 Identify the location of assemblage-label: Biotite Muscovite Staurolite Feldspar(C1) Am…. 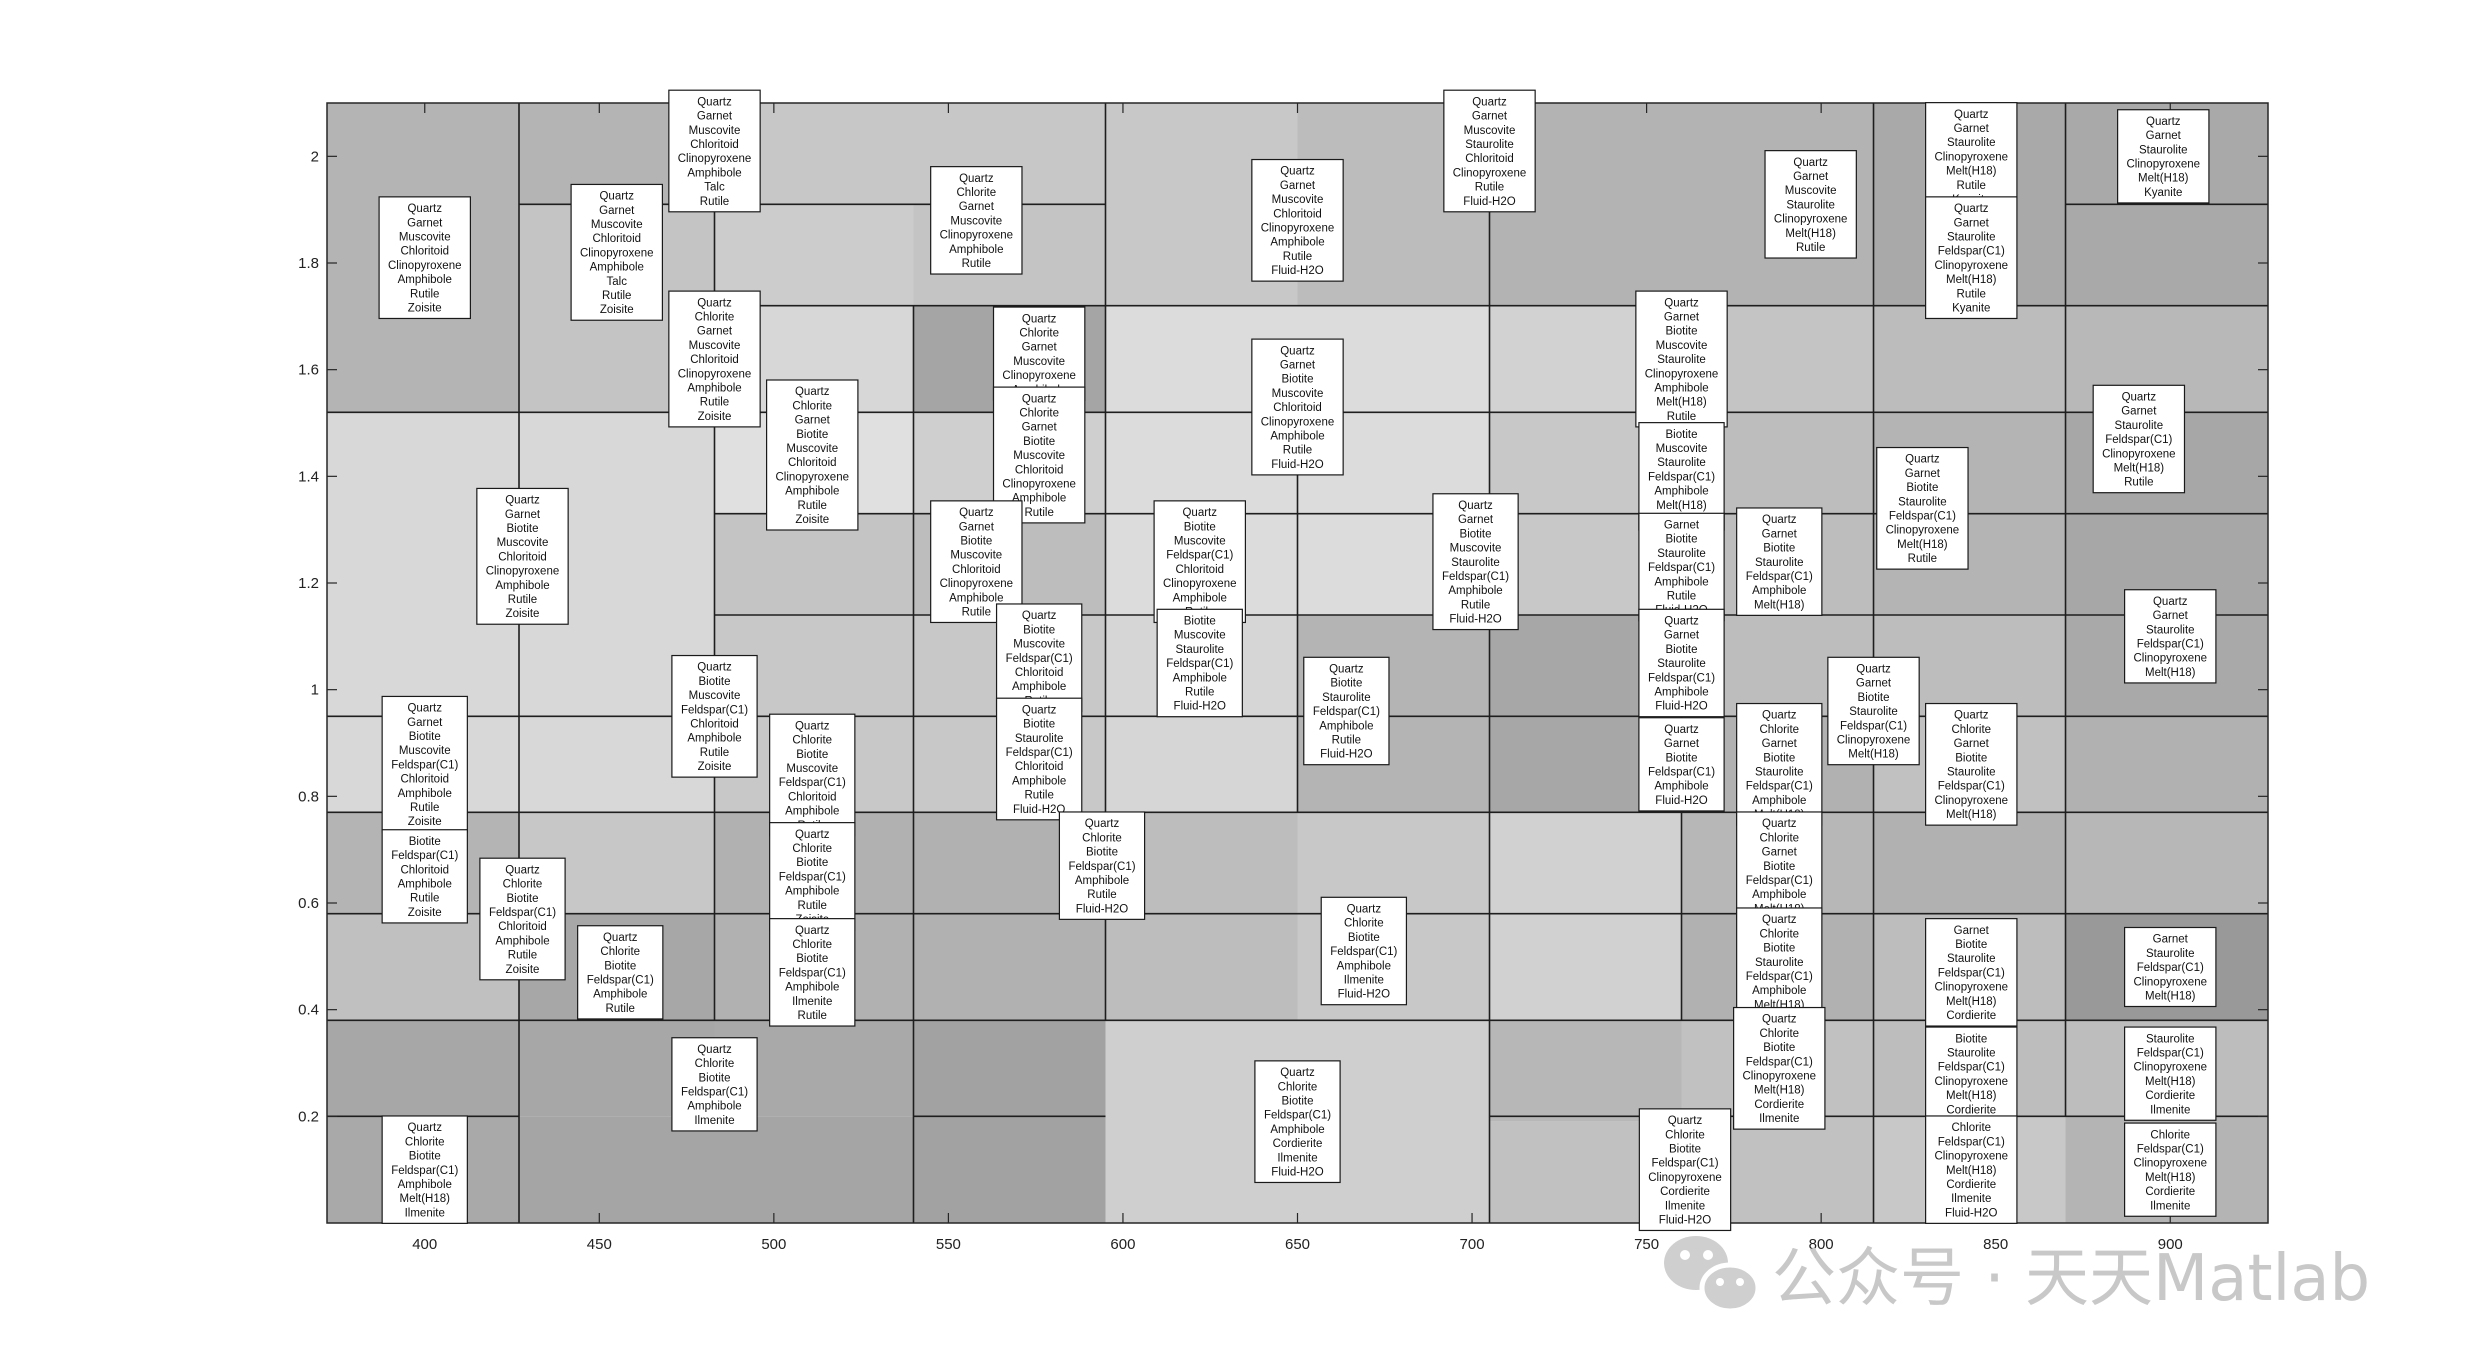
(1199, 663).